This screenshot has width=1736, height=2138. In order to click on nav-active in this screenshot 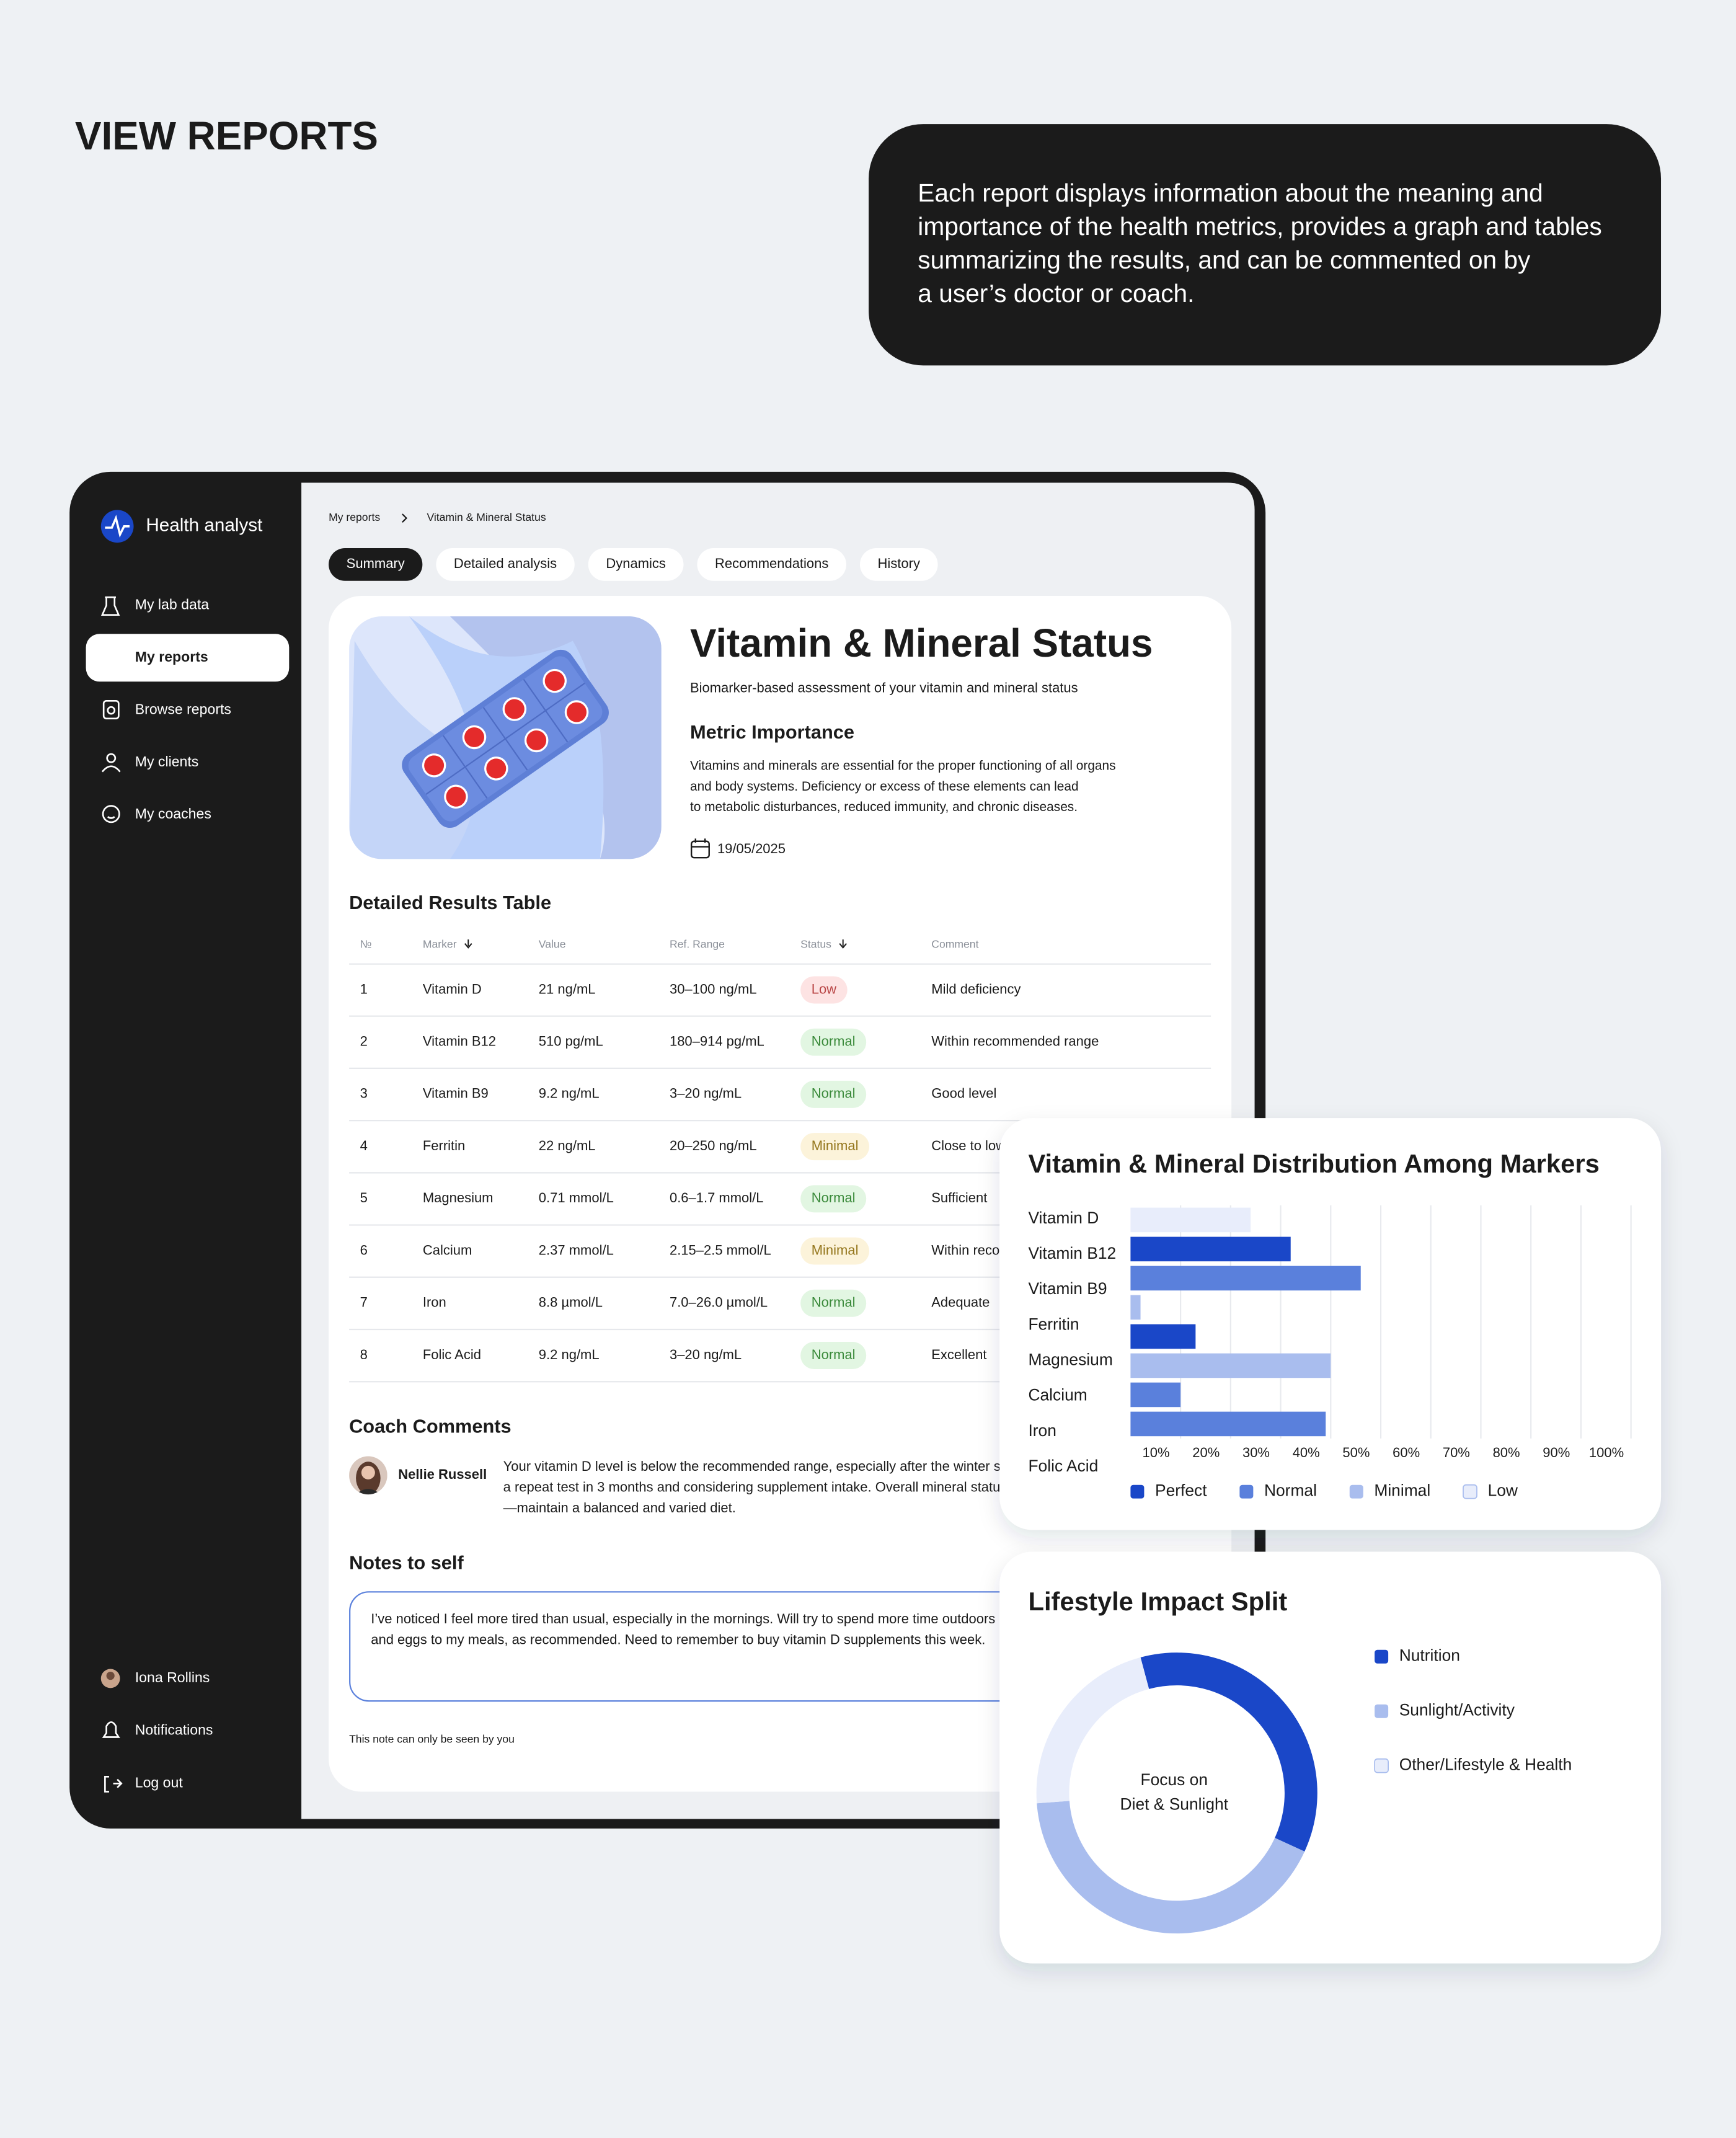, I will do `click(188, 658)`.